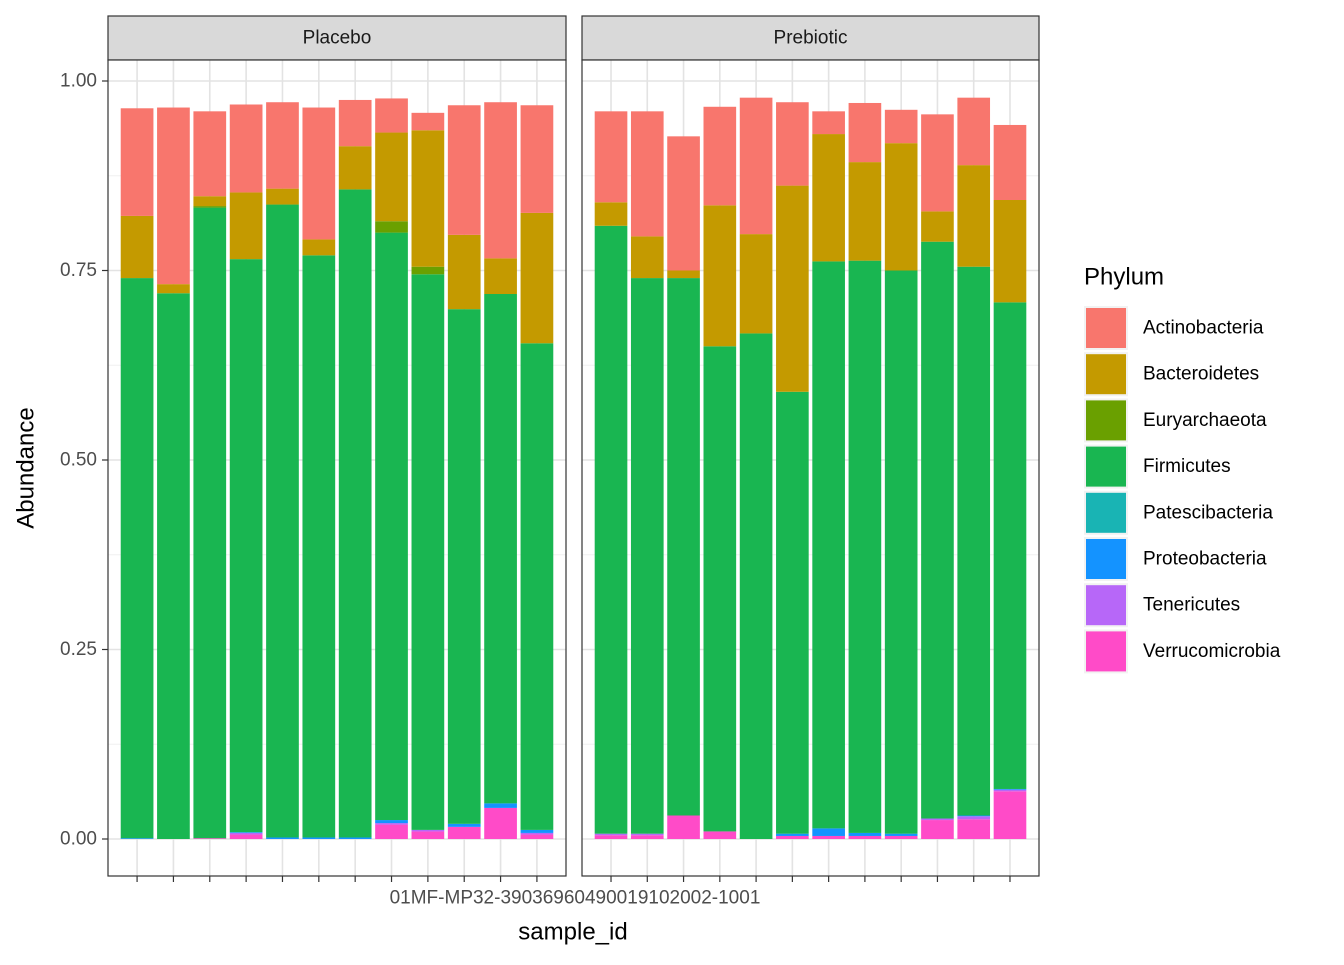  What do you see at coordinates (1201, 374) in the screenshot?
I see `legend-label: Bacteroidetes` at bounding box center [1201, 374].